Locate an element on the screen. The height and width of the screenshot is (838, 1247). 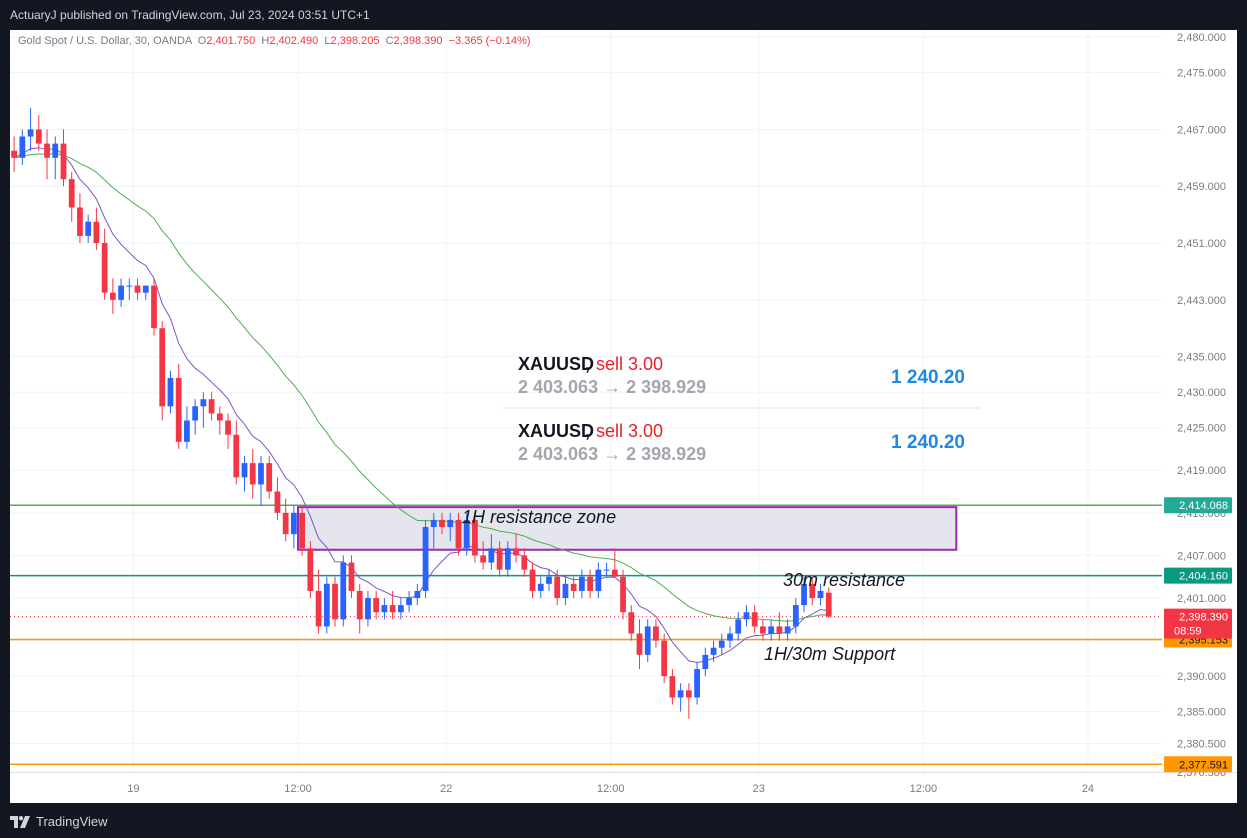
resistance-zone-box is located at coordinates (627, 528).